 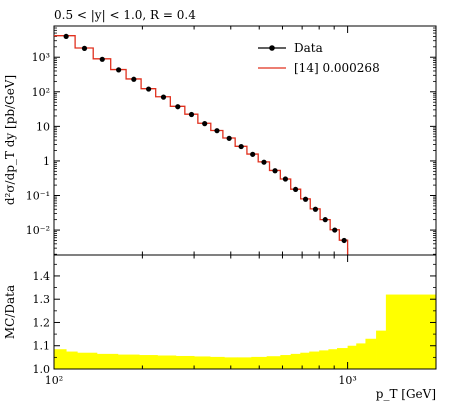 What do you see at coordinates (41, 92) in the screenshot?
I see `main-y-tick-label: 10²` at bounding box center [41, 92].